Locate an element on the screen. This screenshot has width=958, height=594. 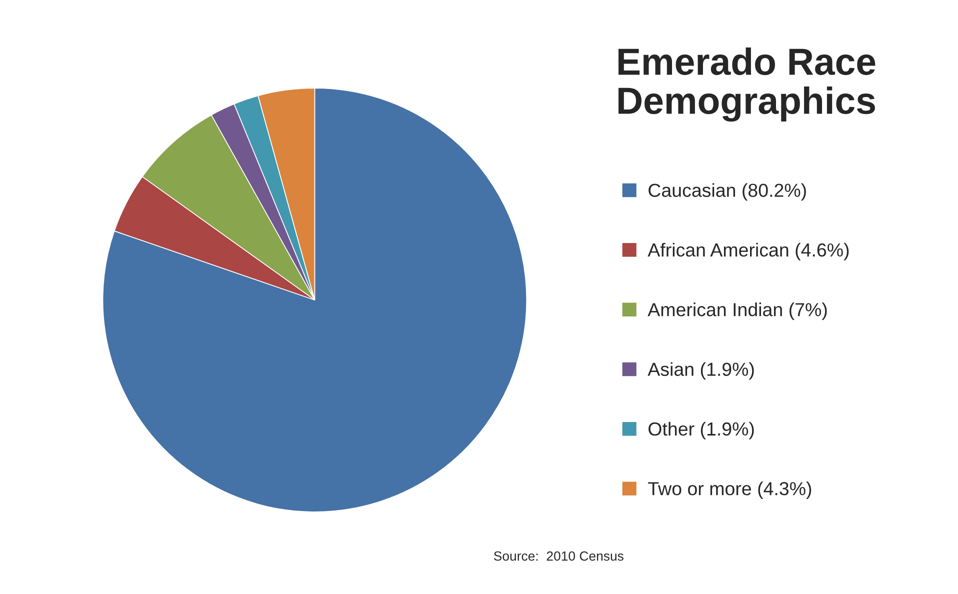
legend-label: Other (1.9%) is located at coordinates (701, 431).